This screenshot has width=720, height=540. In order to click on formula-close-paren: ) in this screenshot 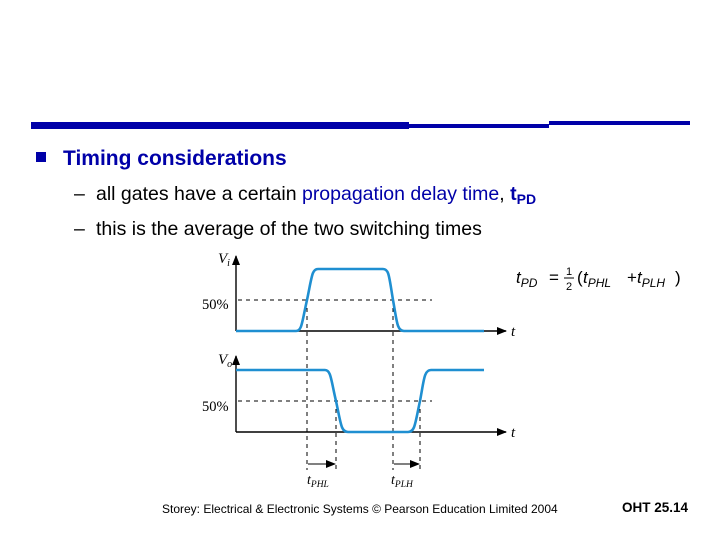, I will do `click(678, 277)`.